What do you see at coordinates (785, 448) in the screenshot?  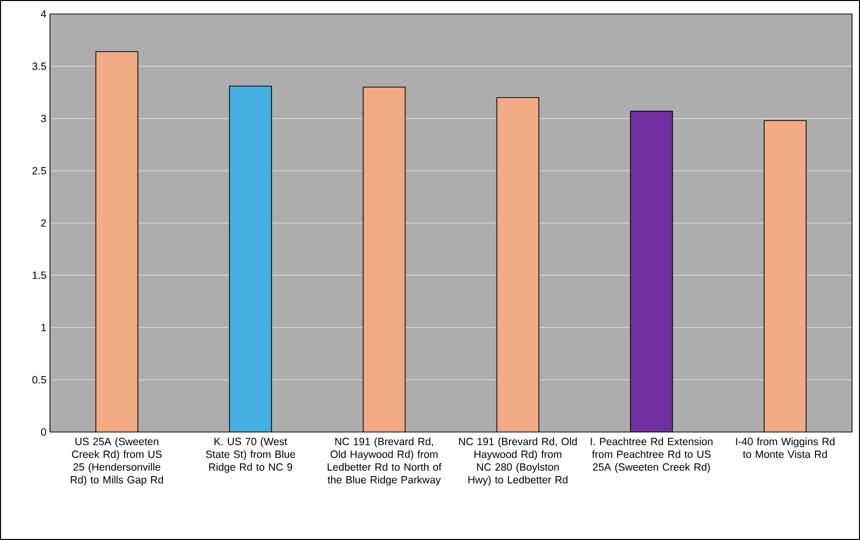 I see `x-tick-label: I-40 from Wiggins Rd to Monte Vista Rd` at bounding box center [785, 448].